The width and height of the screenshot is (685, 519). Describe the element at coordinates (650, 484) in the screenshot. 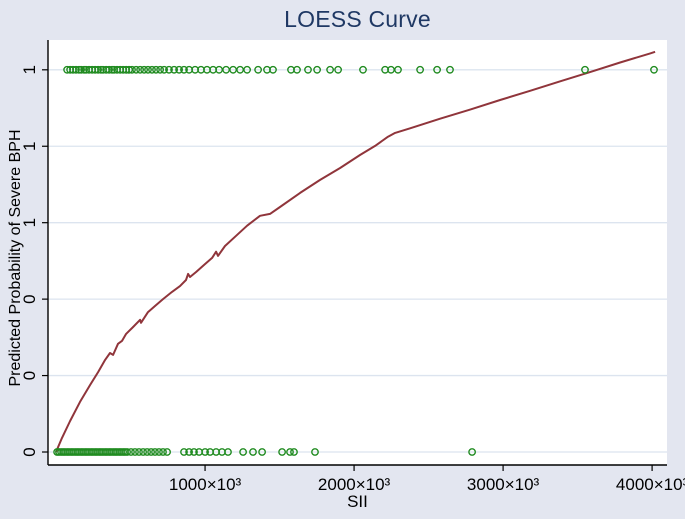

I see `x-tick-label: 4000×10³` at that location.